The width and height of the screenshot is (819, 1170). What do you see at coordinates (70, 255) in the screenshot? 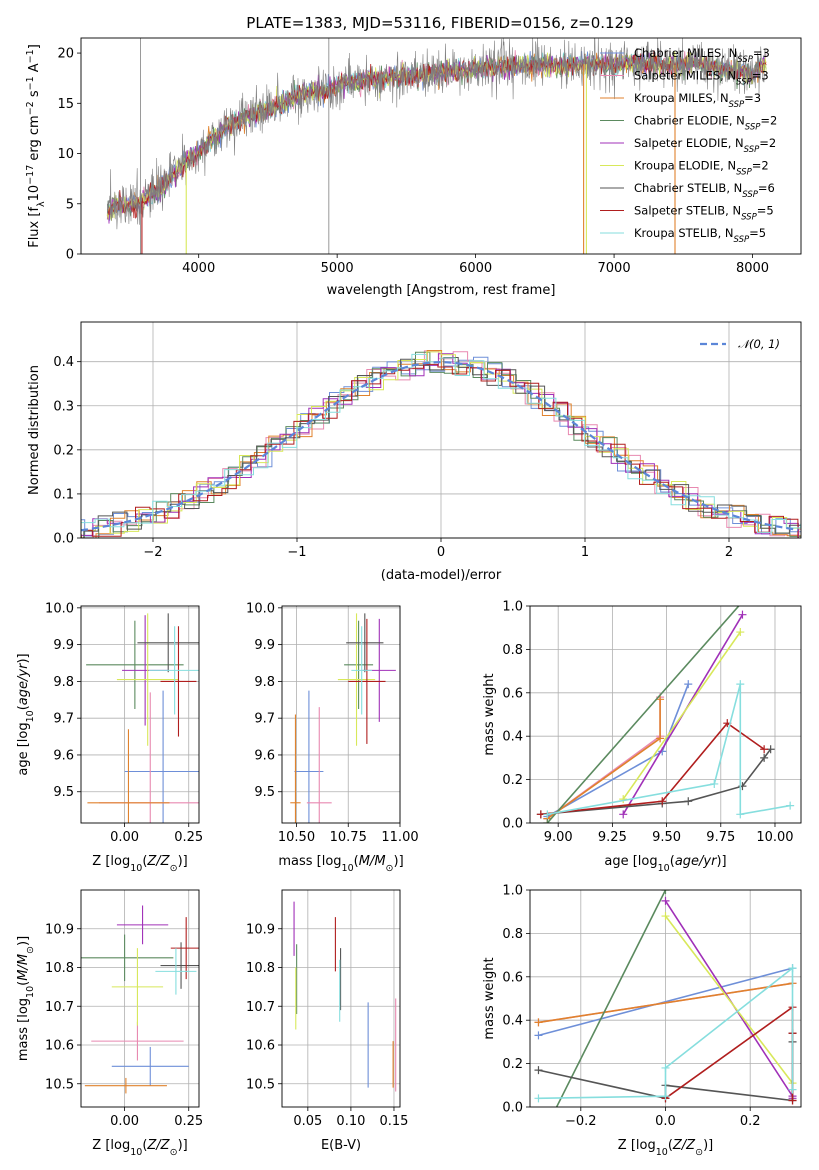
I see `y-tick-label: 0` at bounding box center [70, 255].